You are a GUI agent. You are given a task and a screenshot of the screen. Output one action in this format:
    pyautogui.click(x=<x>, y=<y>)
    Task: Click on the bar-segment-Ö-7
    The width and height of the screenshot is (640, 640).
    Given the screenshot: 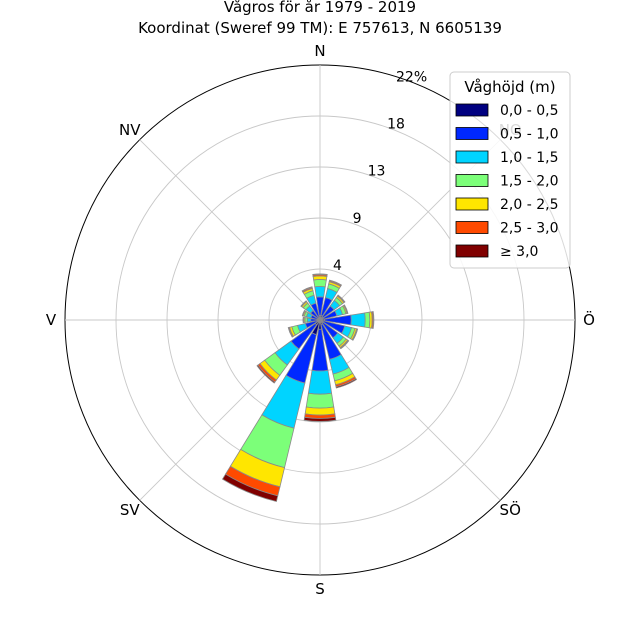 What is the action you would take?
    pyautogui.click(x=373, y=320)
    